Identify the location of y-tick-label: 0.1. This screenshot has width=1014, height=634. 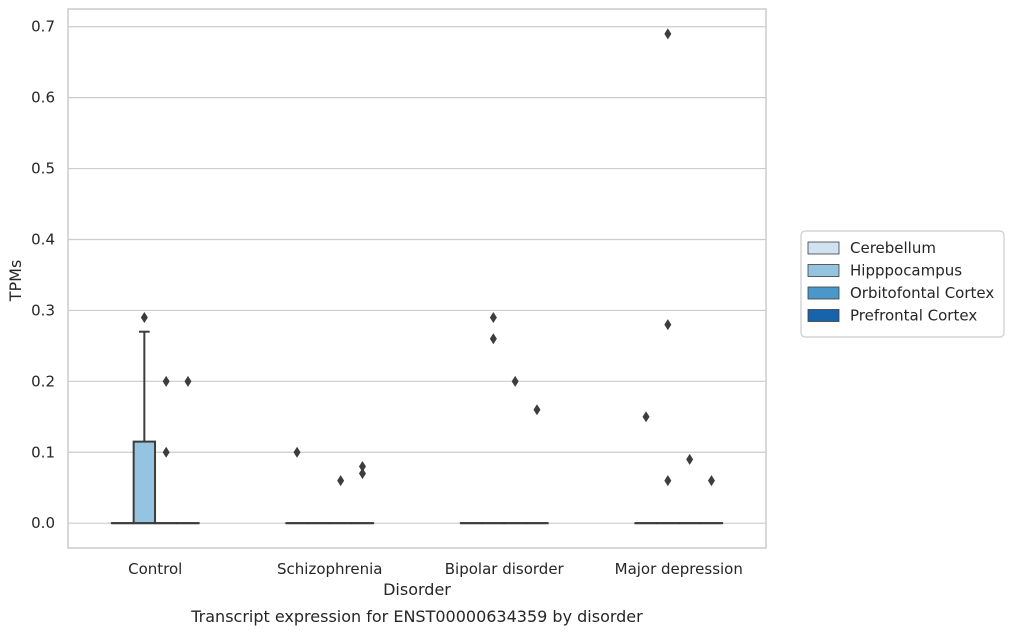
(43, 452).